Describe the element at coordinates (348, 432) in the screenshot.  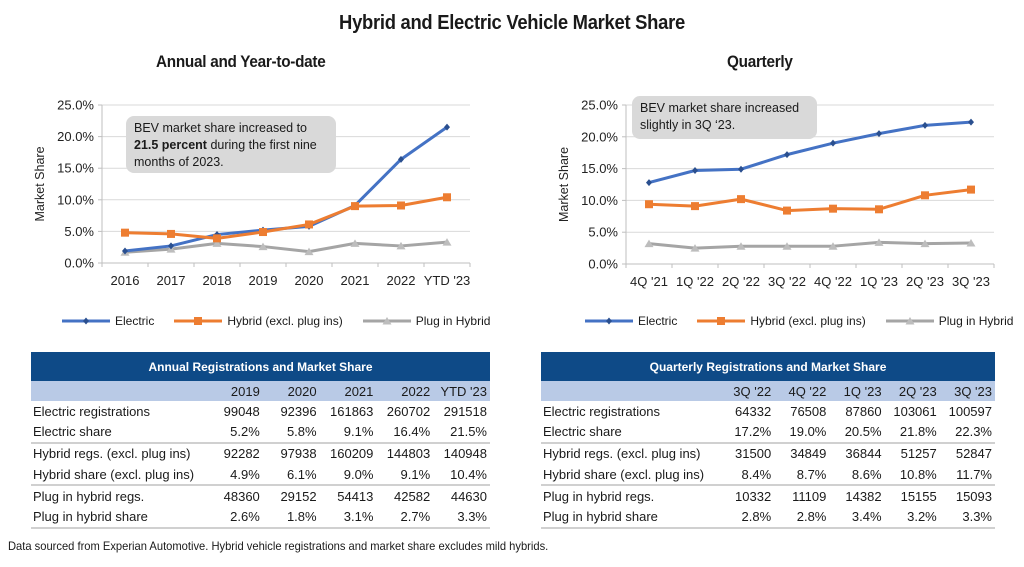
I see `table-cell: 9.1%` at that location.